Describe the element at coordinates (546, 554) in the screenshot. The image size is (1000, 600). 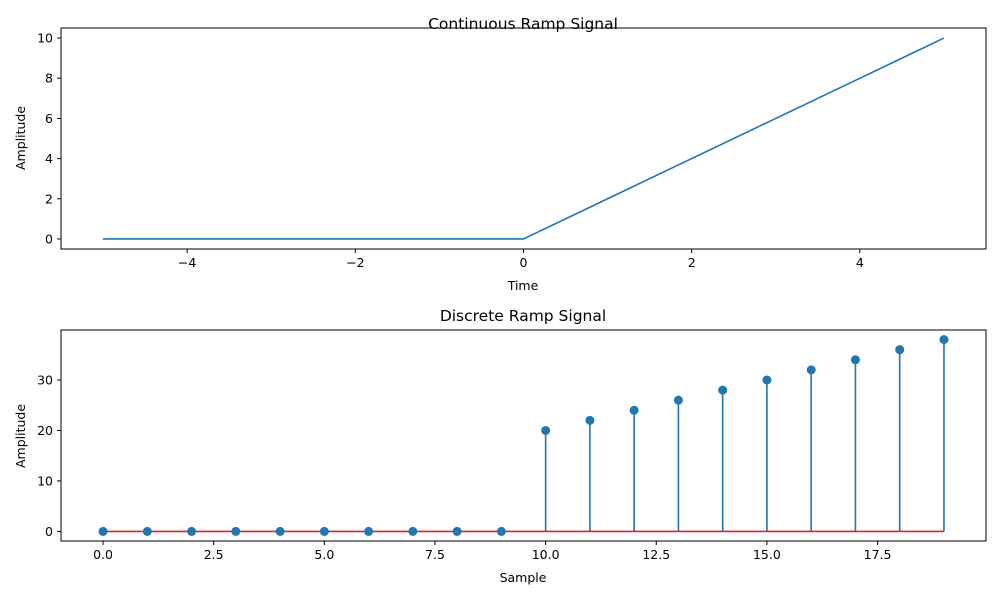
I see `discrete-ramp-xtick-label: 10.0` at that location.